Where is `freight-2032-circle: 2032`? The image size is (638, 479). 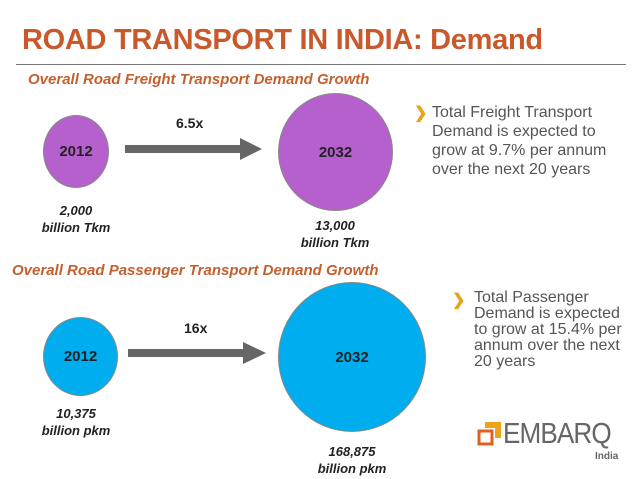 freight-2032-circle: 2032 is located at coordinates (335, 152).